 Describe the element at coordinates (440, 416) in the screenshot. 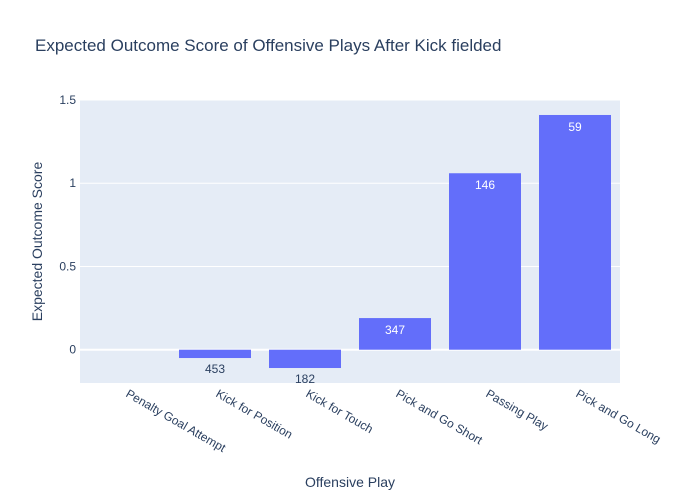

I see `x-tick-label: Pick and Go Short` at that location.